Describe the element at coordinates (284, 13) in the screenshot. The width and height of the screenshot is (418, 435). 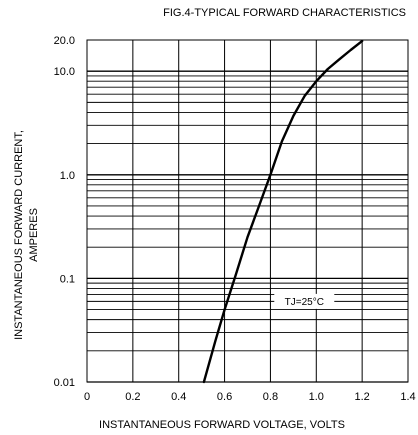
I see `chart-title: FIG.4-TYPICAL FORWARD CHARACTERISTICS` at that location.